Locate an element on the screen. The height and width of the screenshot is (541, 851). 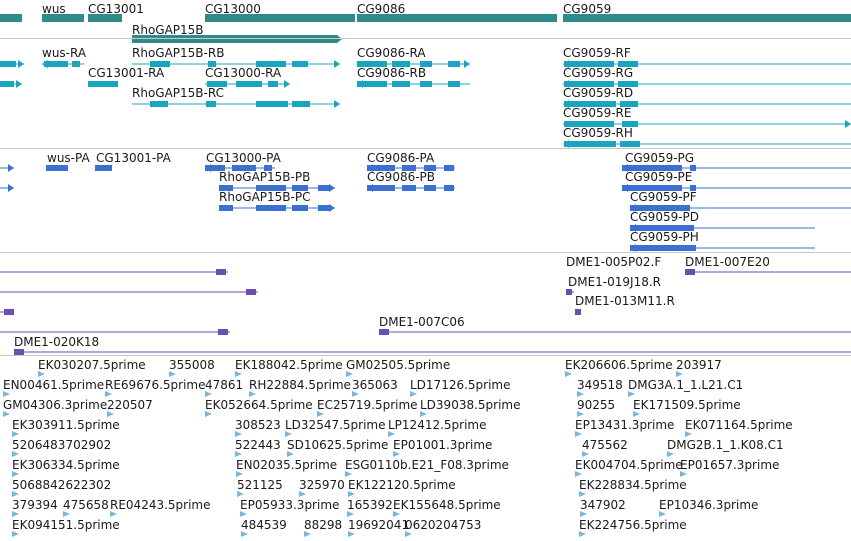
clone-label: DME1-005P02.F is located at coordinates (614, 262).